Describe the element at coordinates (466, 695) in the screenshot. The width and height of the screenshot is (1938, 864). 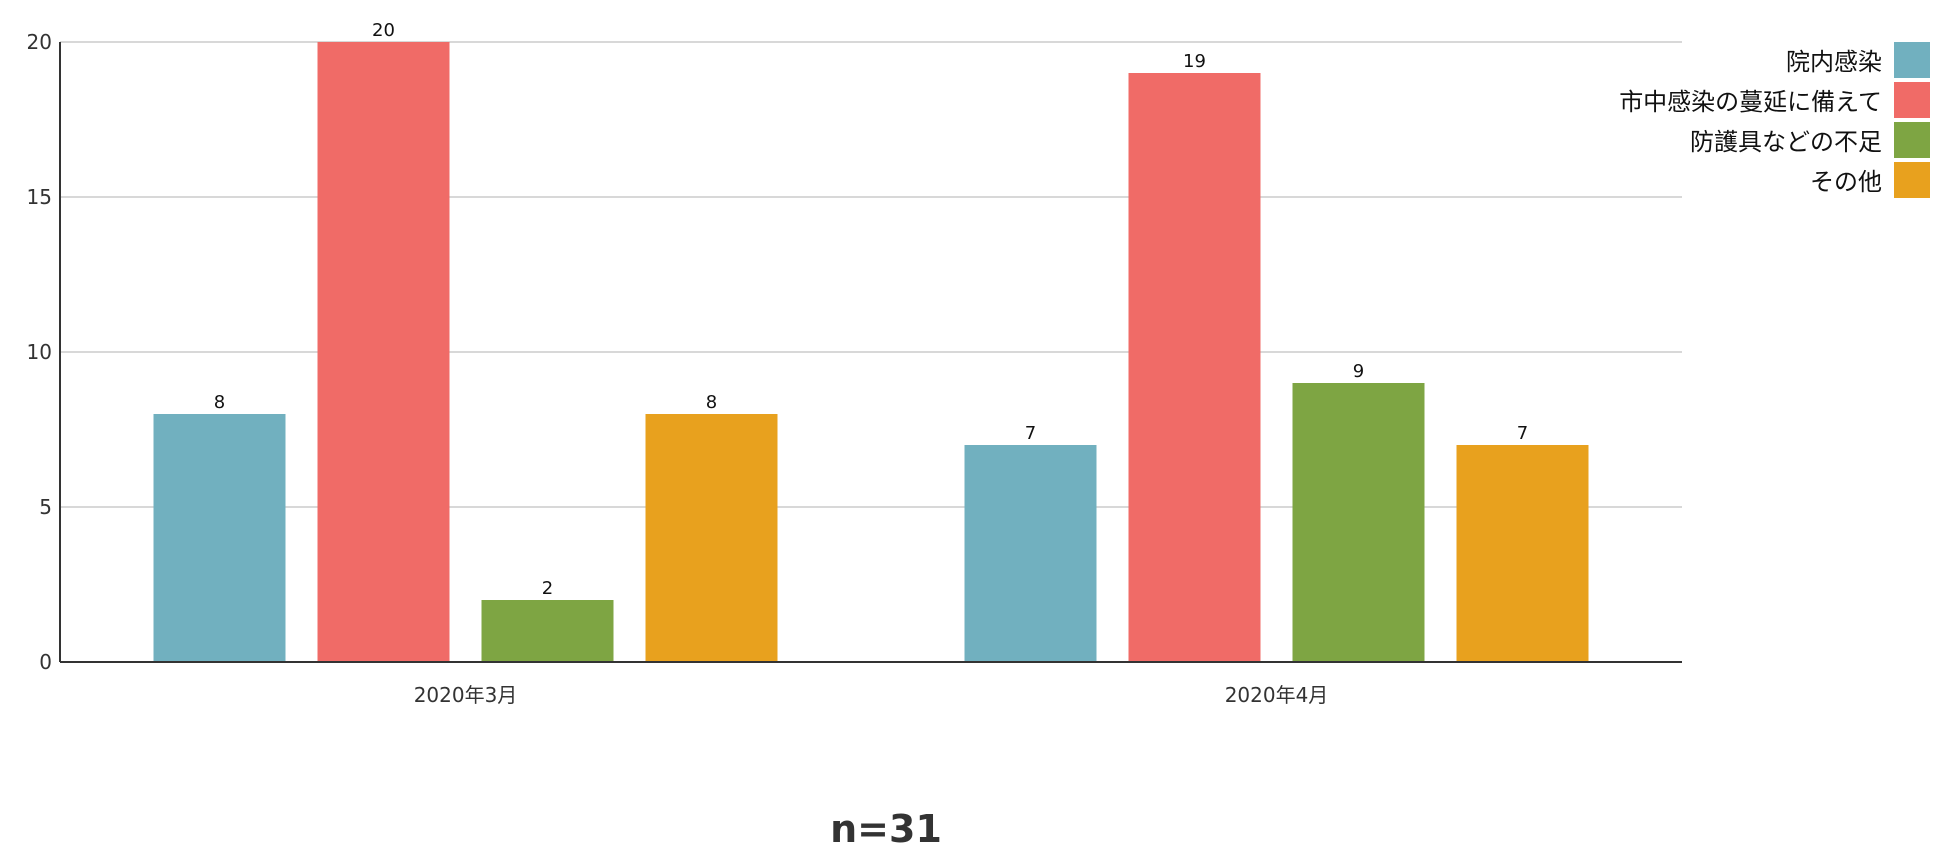
I see `x-category-label: 2020年3月` at that location.